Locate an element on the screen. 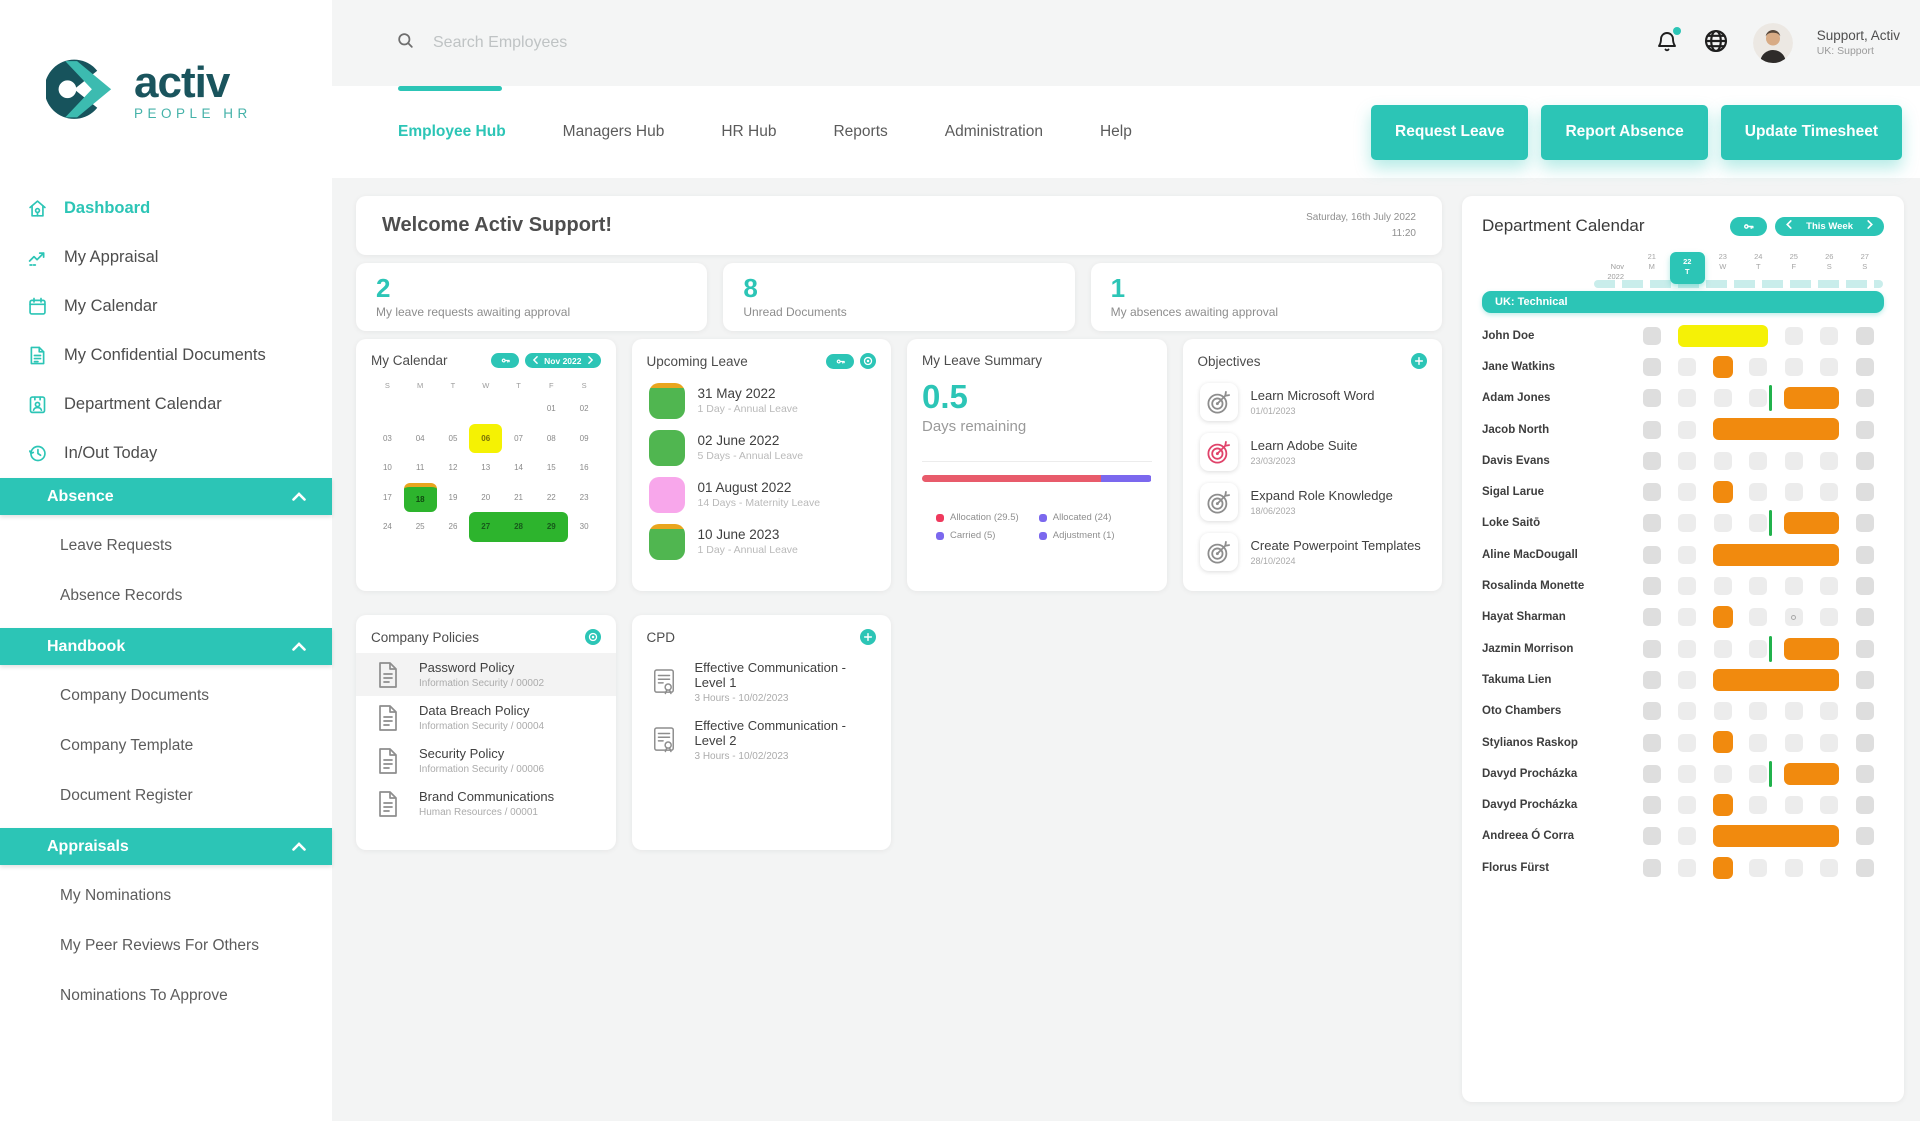 This screenshot has height=1121, width=1920. sidebar-item-department-calendar: Department Calendar is located at coordinates (166, 404).